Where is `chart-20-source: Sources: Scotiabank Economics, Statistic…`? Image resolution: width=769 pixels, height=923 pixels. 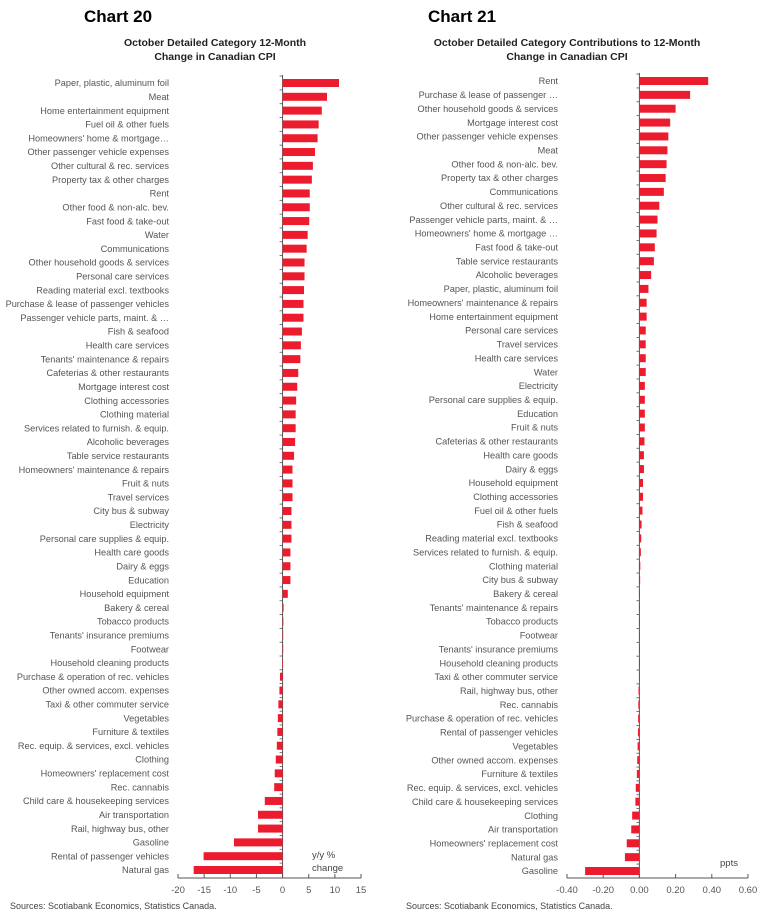 chart-20-source: Sources: Scotiabank Economics, Statistic… is located at coordinates (113, 906).